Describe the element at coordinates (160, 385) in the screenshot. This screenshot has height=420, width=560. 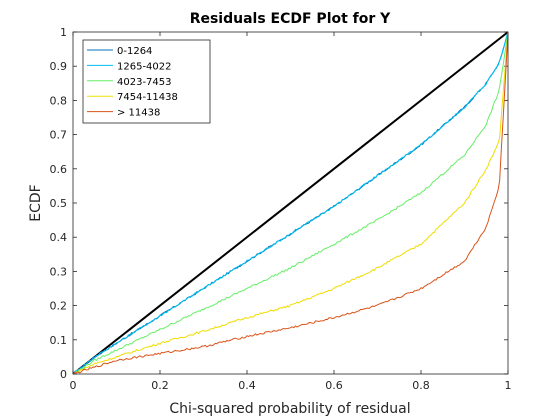
I see `x-tick-label: 0.2` at that location.